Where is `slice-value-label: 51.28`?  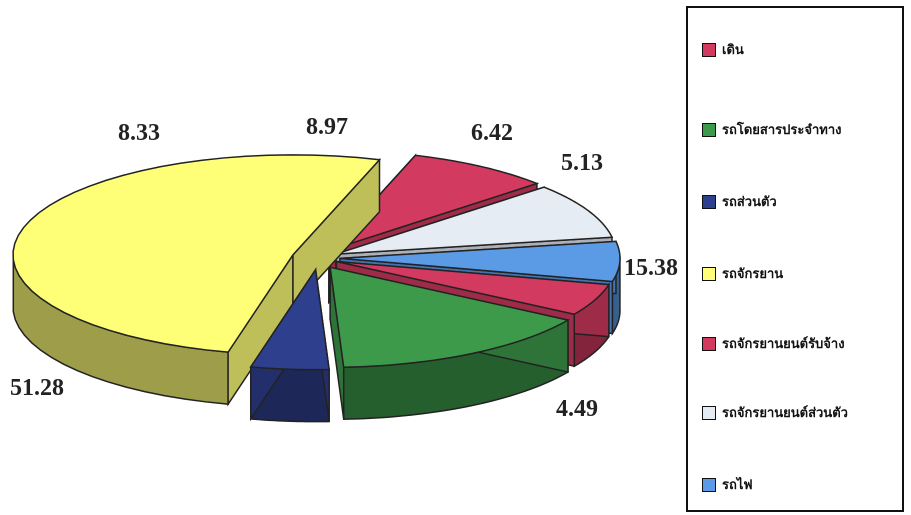 slice-value-label: 51.28 is located at coordinates (37, 388).